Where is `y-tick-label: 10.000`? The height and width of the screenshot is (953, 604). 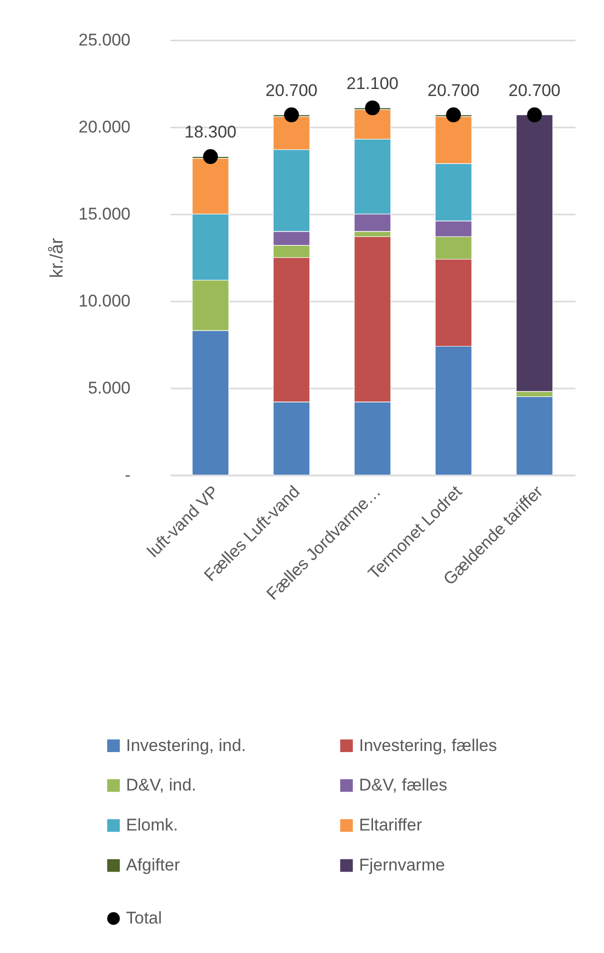
y-tick-label: 10.000 is located at coordinates (104, 301).